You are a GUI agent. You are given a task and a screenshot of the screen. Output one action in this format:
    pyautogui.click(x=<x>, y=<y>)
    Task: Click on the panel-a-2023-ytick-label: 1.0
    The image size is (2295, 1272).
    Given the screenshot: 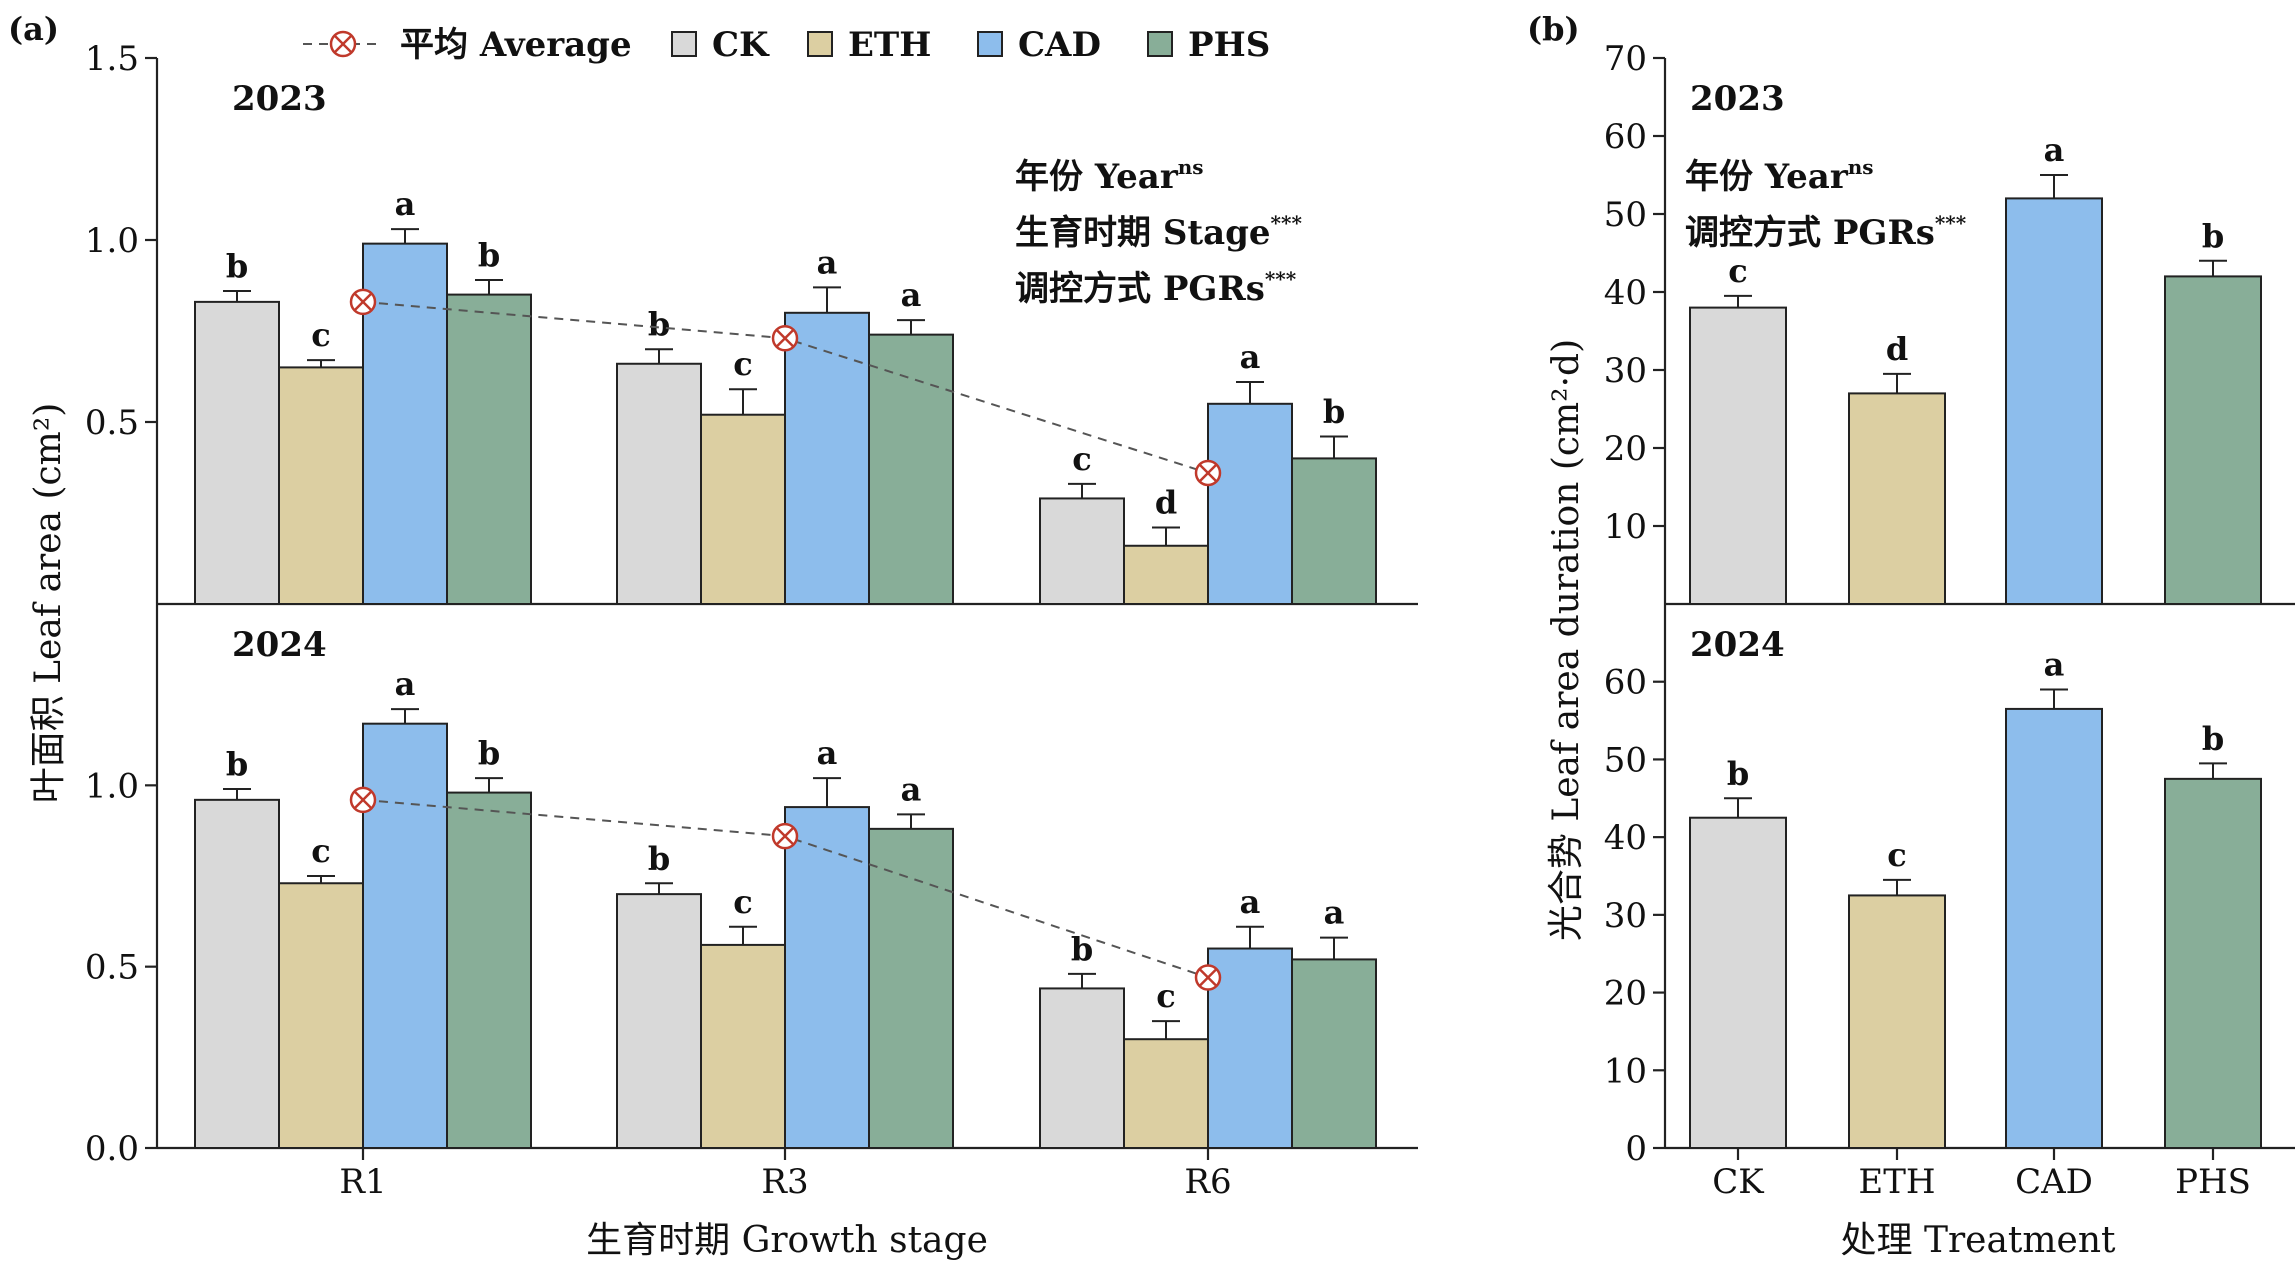 What is the action you would take?
    pyautogui.click(x=112, y=241)
    